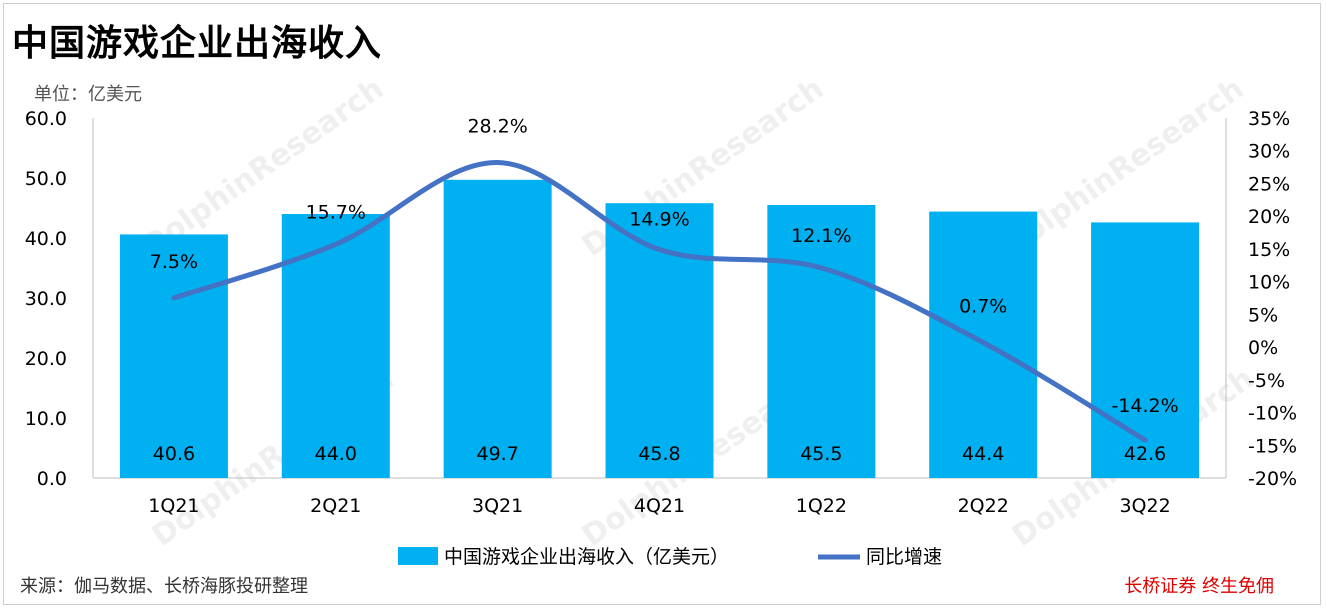 The width and height of the screenshot is (1326, 610). I want to click on y-left-tick-label: 60.0, so click(46, 119).